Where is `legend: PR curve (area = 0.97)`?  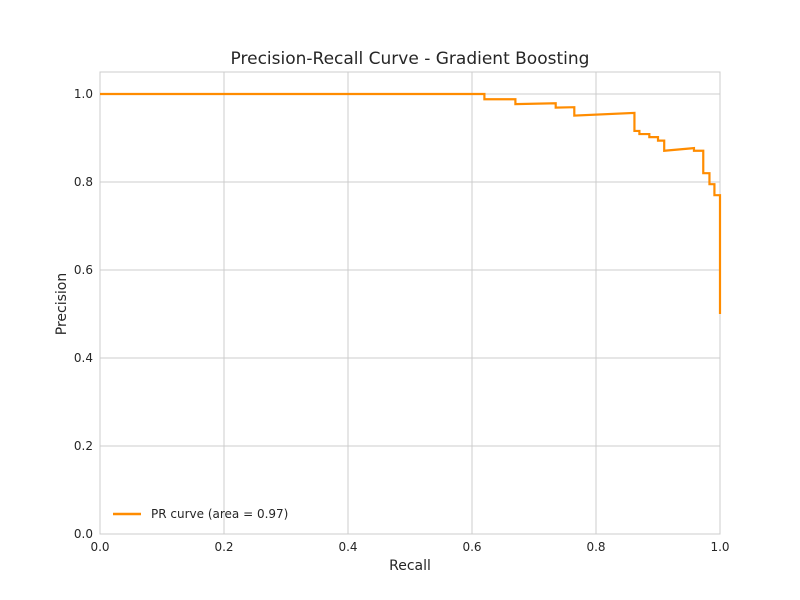
legend: PR curve (area = 0.97) is located at coordinates (200, 514).